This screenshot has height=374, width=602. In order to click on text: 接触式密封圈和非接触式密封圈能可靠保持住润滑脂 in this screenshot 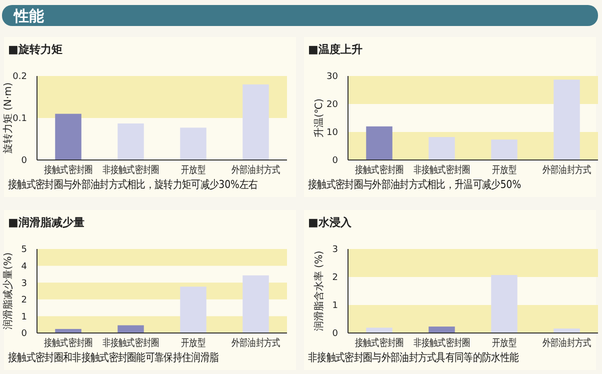, I will do `click(113, 357)`.